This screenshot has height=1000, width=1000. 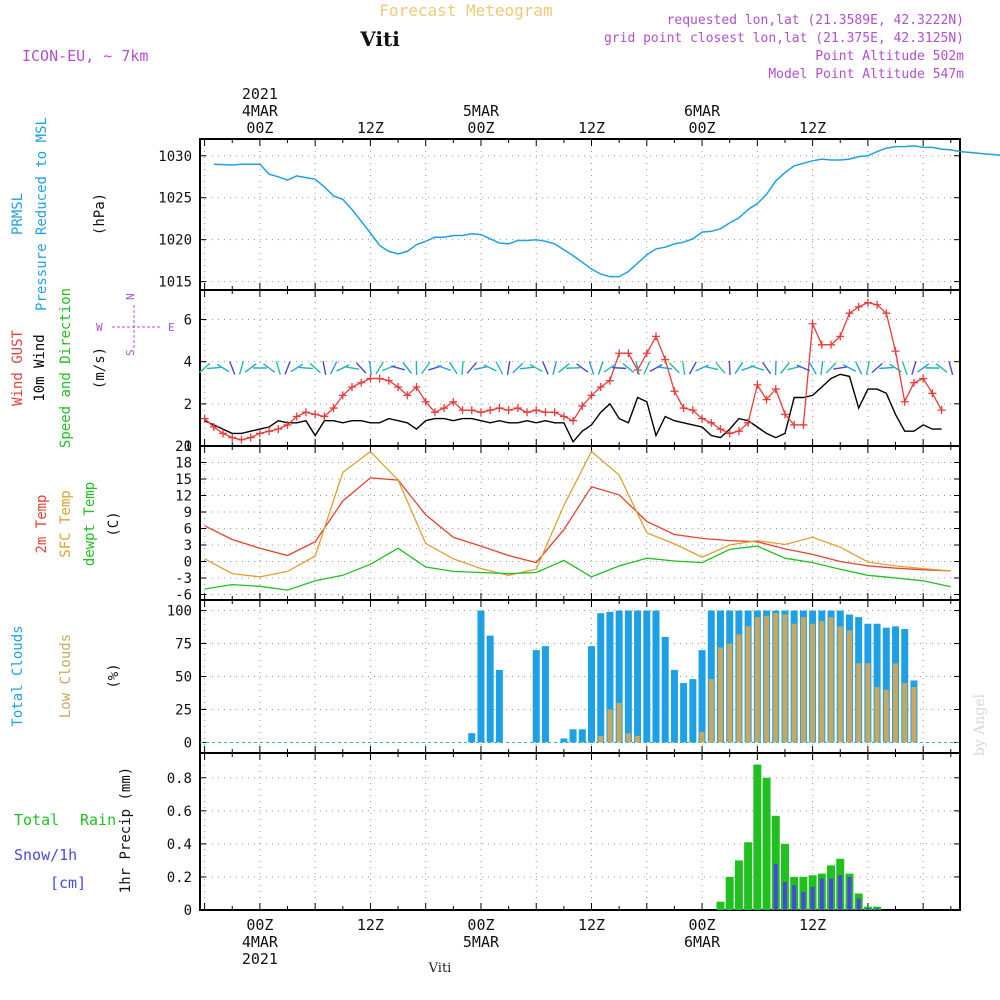 I want to click on cloud-unit: (%), so click(x=114, y=675).